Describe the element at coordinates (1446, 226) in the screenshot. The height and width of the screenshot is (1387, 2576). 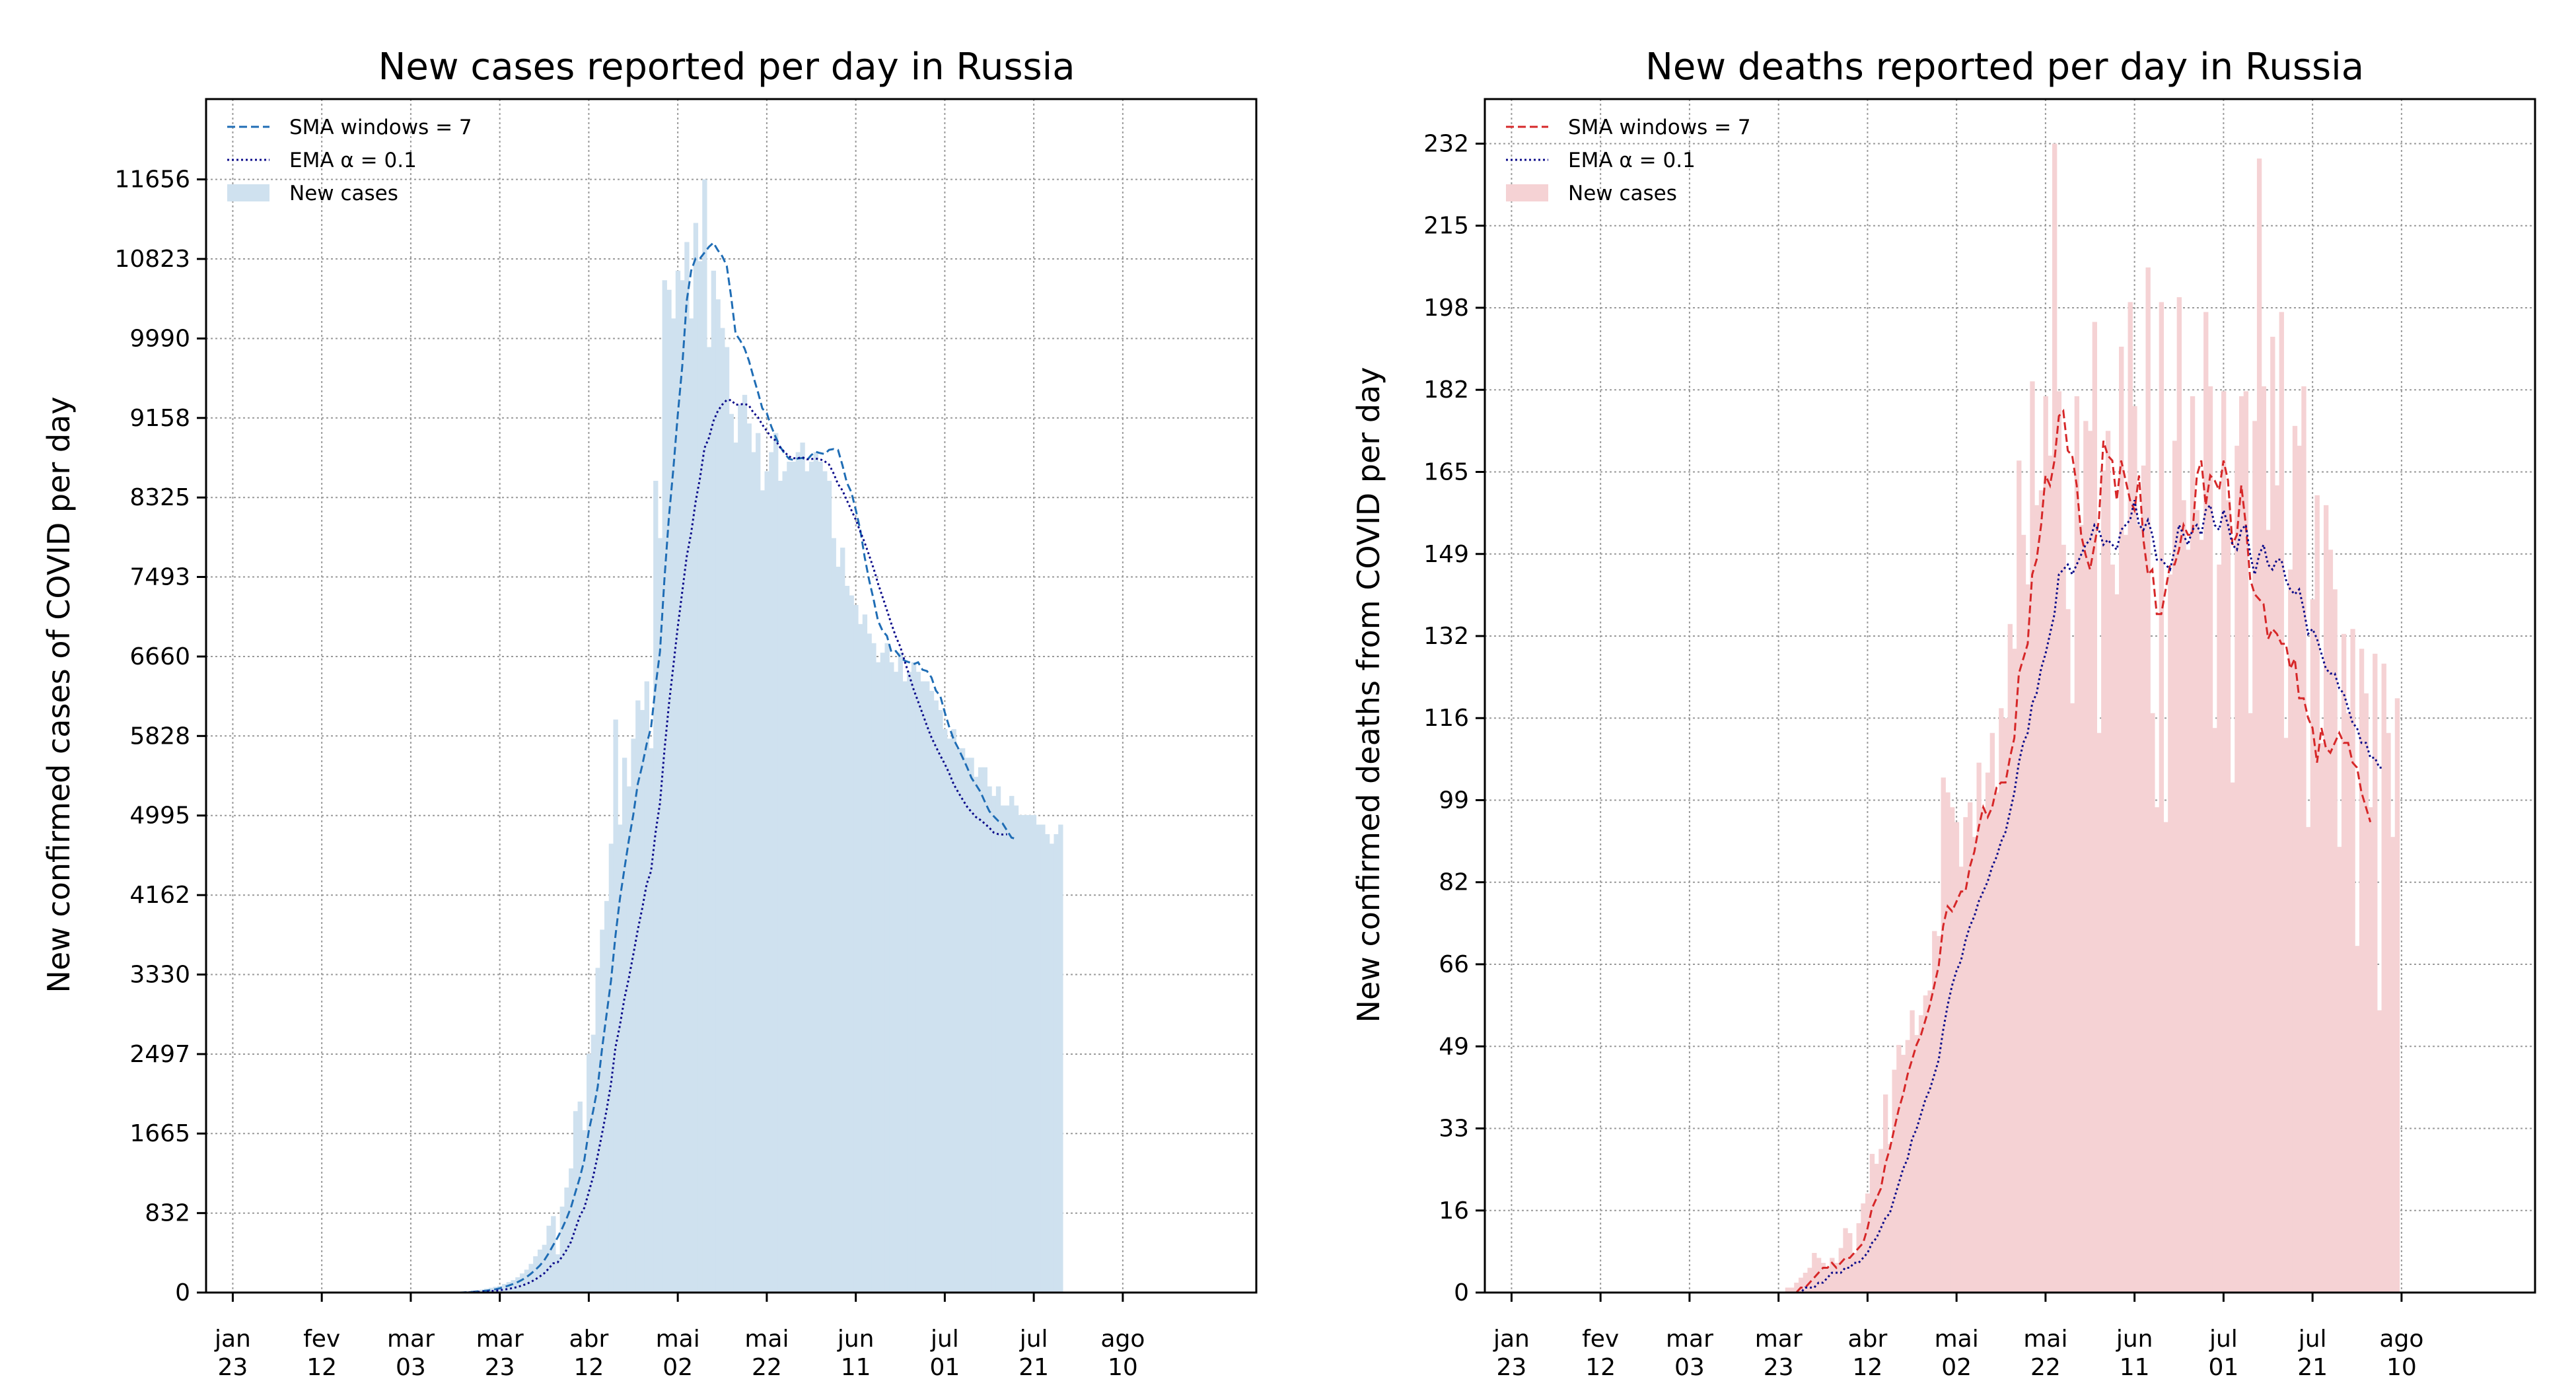
I see `deaths-y-tick-label: 215` at that location.